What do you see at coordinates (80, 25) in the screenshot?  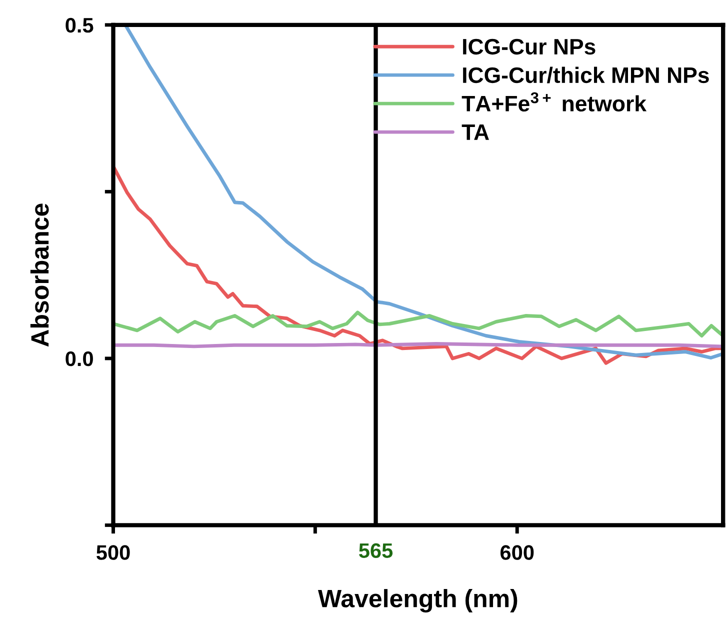 I see `y-tick-label: 0.5` at bounding box center [80, 25].